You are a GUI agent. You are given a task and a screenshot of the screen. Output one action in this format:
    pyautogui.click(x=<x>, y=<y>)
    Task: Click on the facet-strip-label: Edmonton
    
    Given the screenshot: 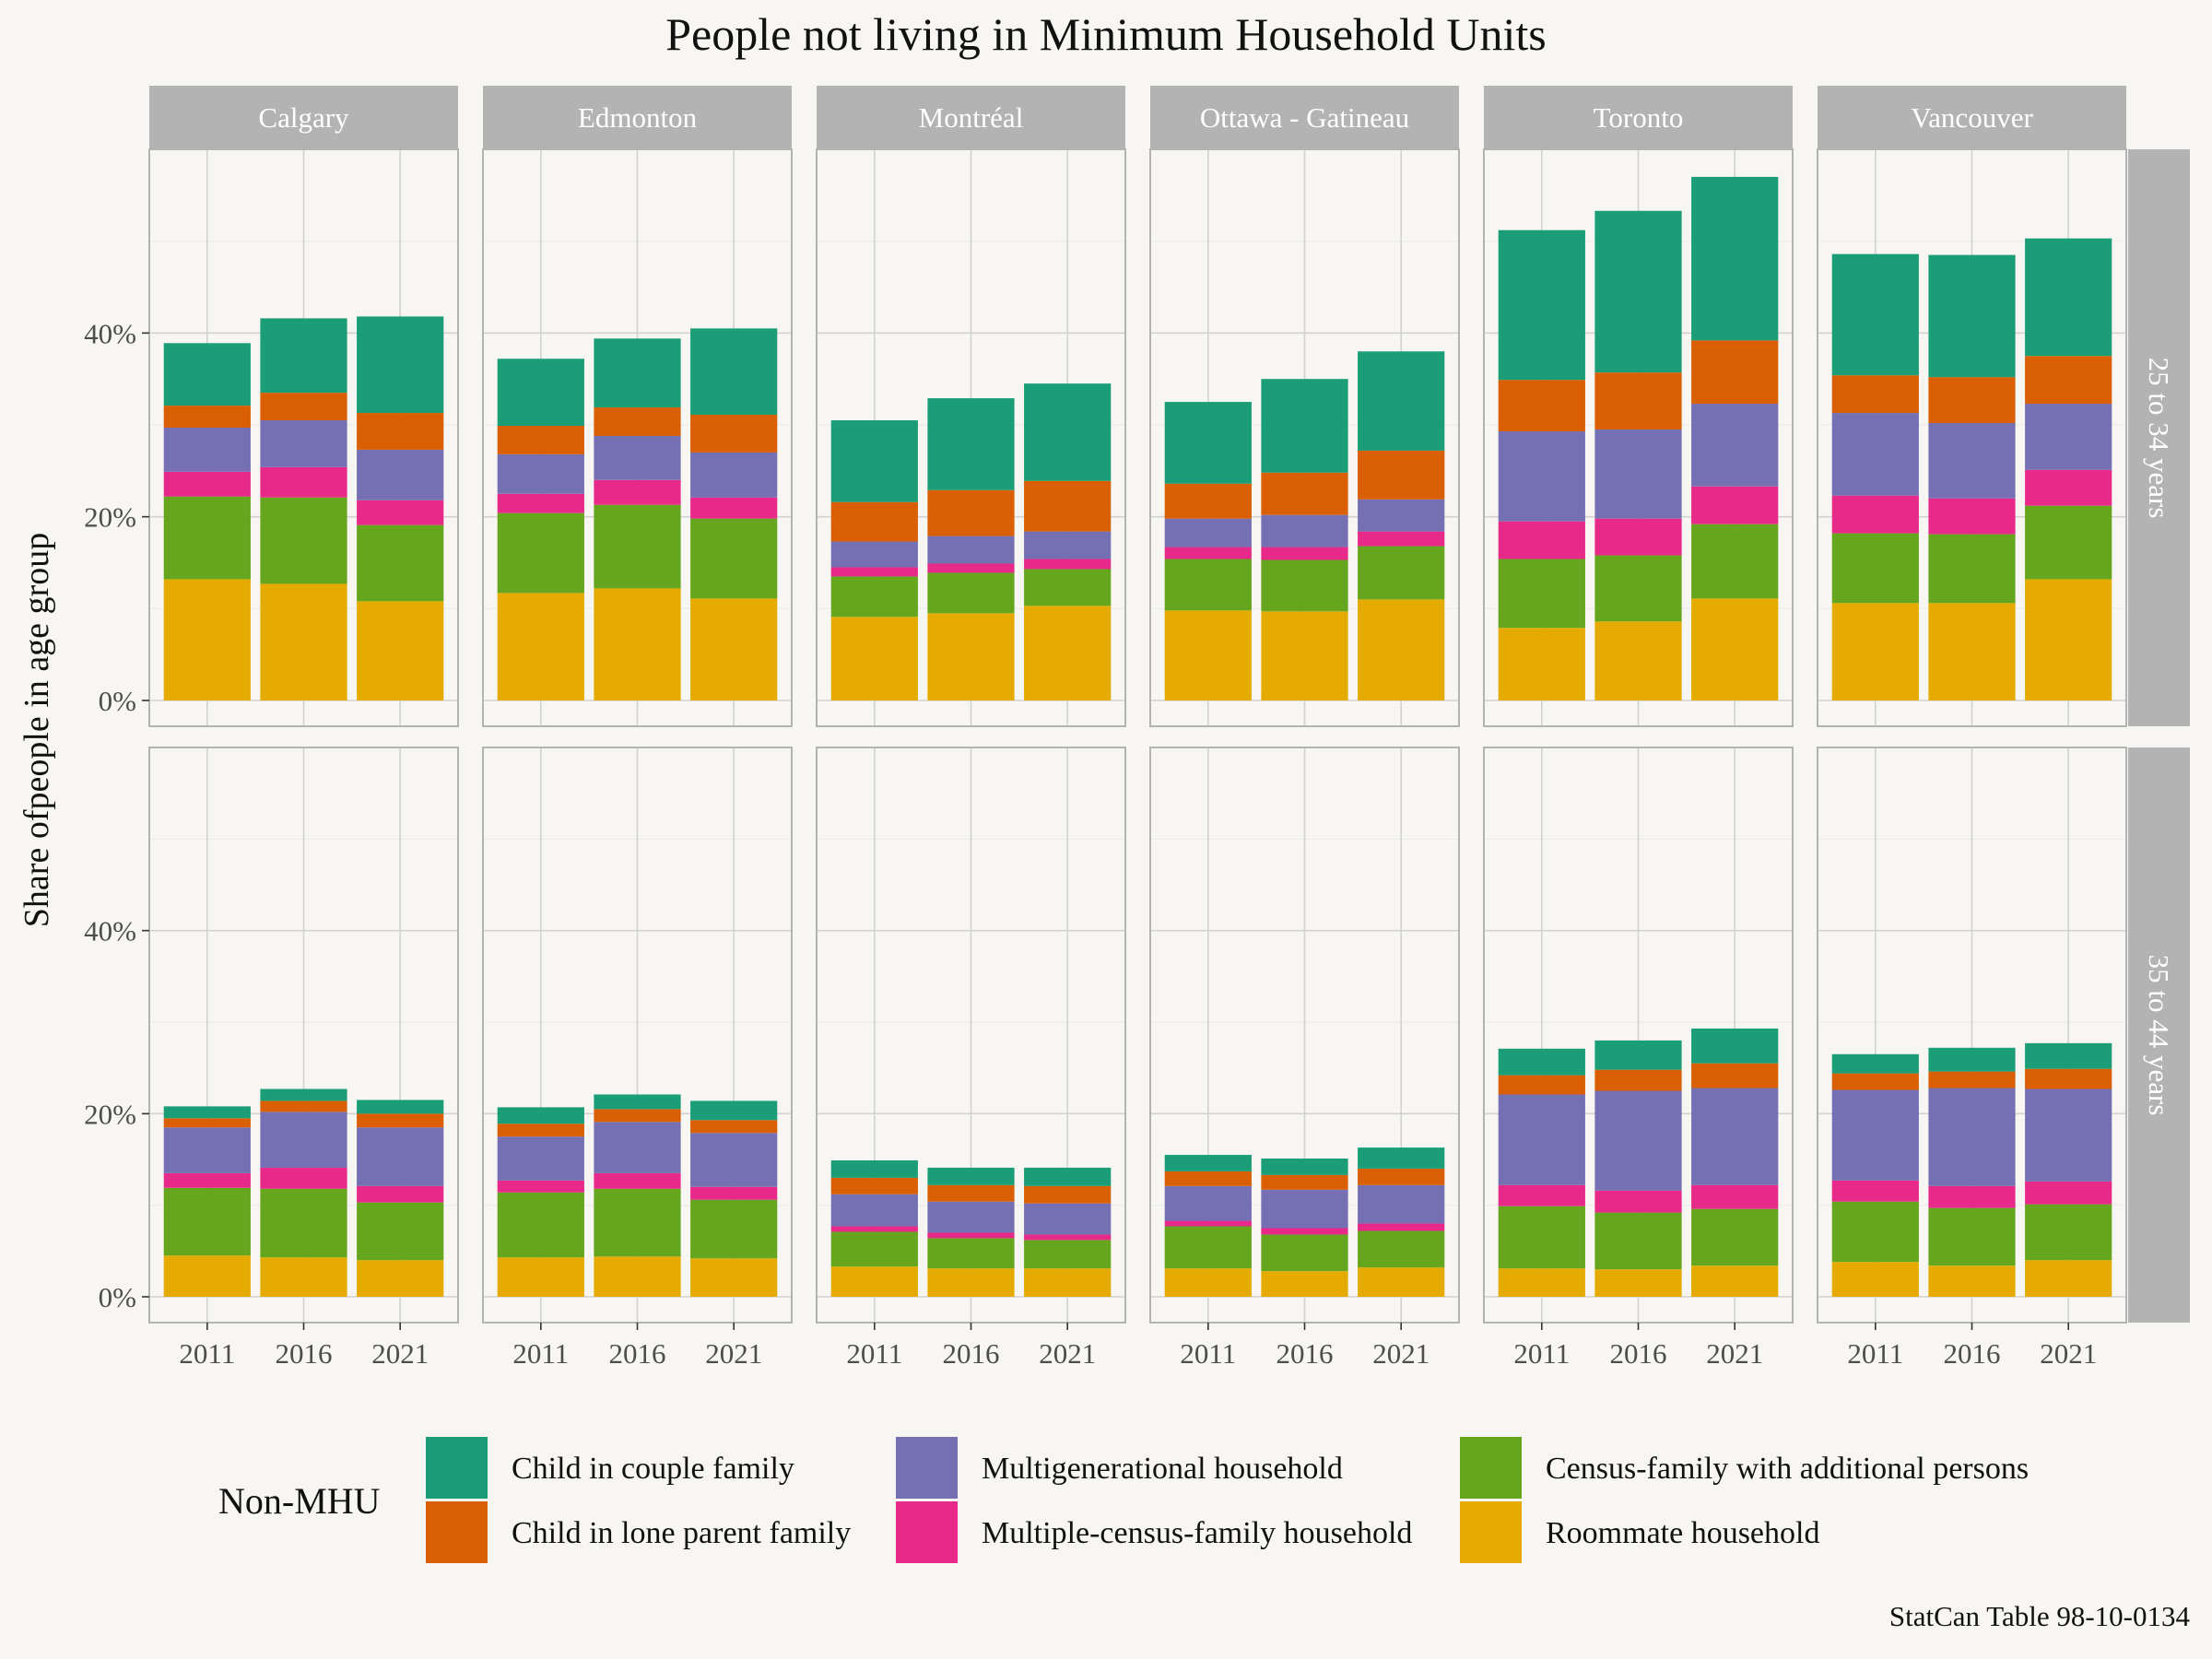 What is the action you would take?
    pyautogui.click(x=638, y=117)
    